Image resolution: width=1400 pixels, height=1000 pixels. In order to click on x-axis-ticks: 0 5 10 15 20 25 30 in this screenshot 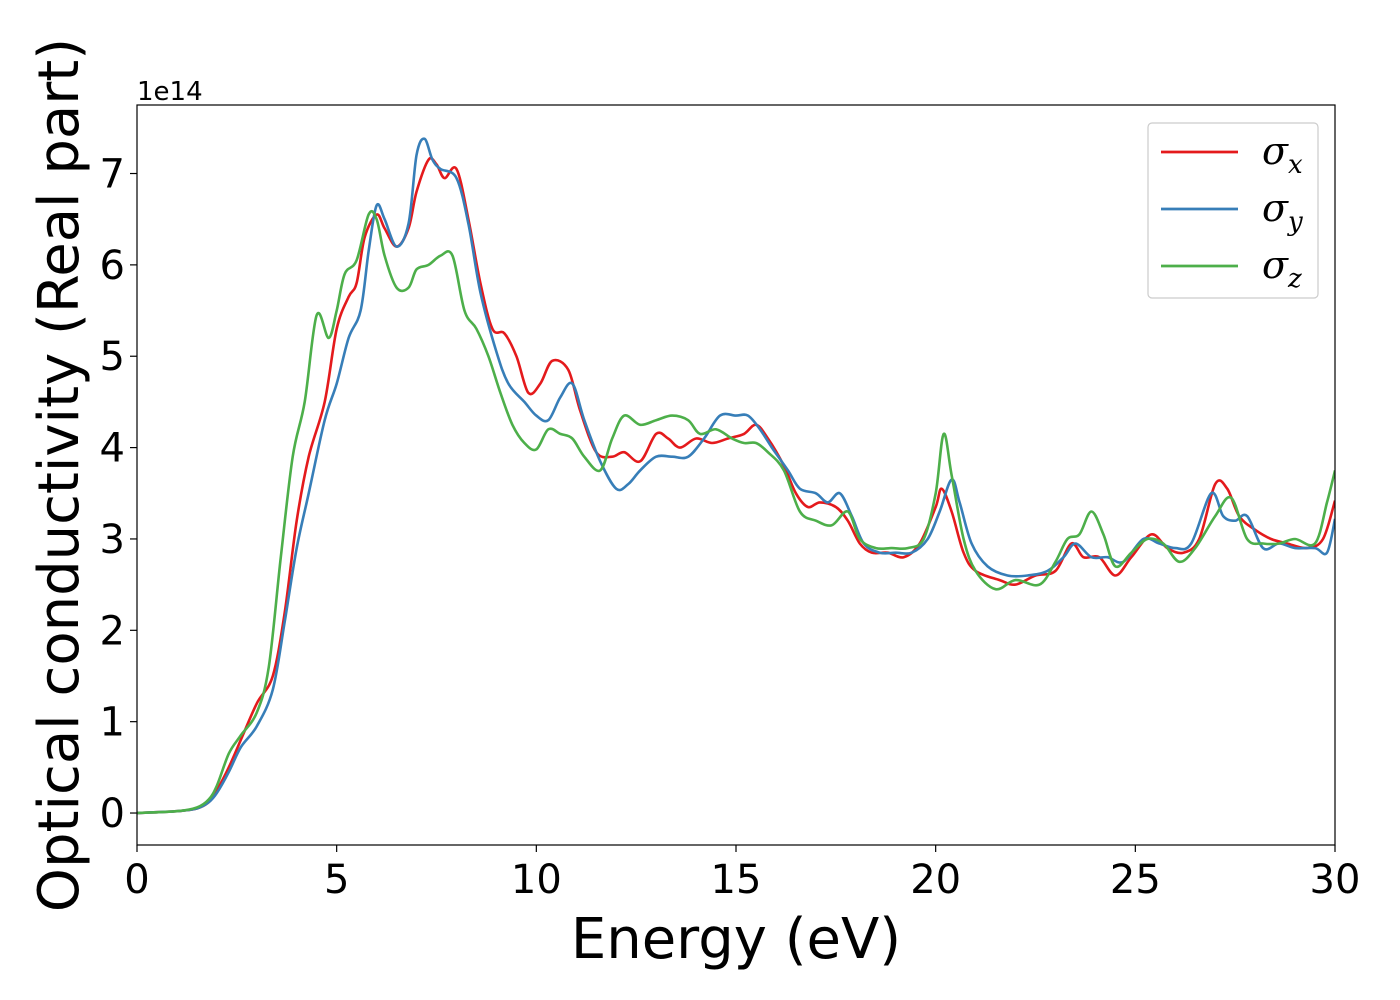, I will do `click(742, 874)`.